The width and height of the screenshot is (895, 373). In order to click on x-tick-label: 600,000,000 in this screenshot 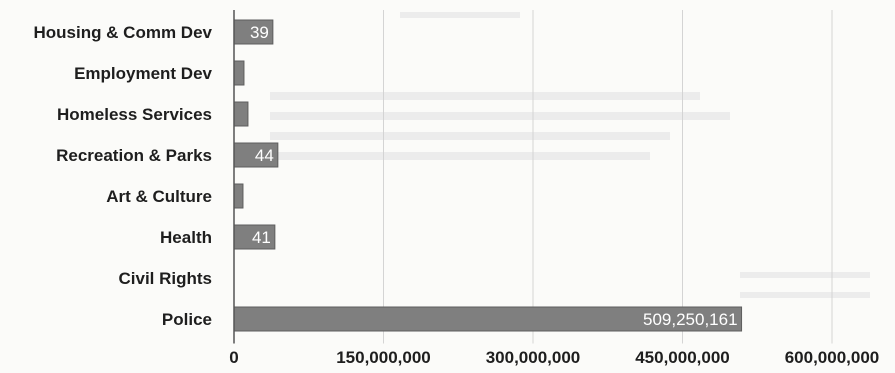, I will do `click(832, 357)`.